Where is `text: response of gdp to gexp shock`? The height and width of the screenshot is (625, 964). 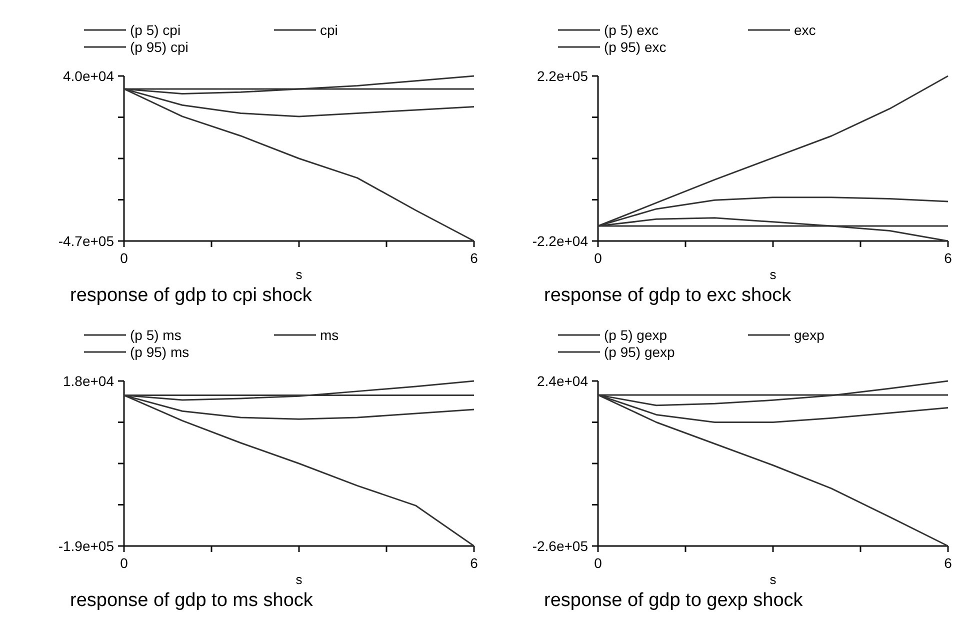
text: response of gdp to gexp shock is located at coordinates (674, 600).